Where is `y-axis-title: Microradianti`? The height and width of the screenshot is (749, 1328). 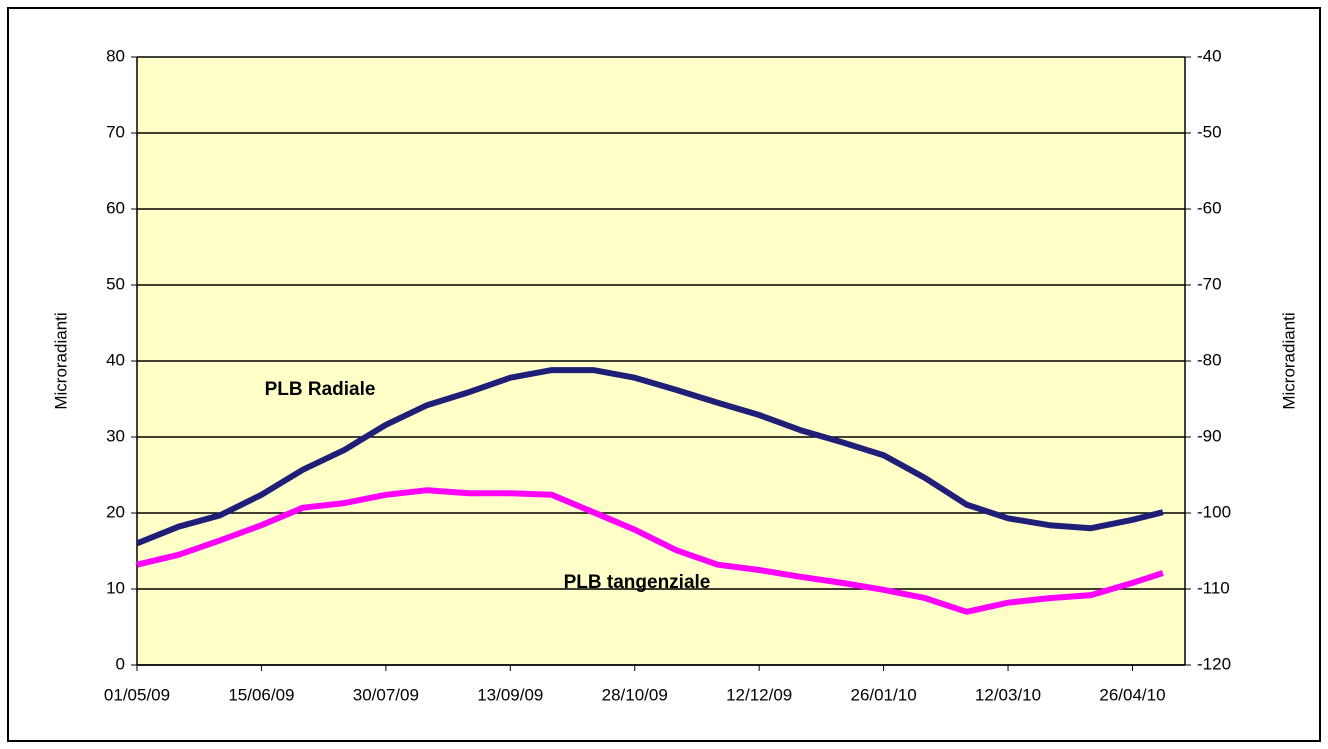
y-axis-title: Microradianti is located at coordinates (60, 360).